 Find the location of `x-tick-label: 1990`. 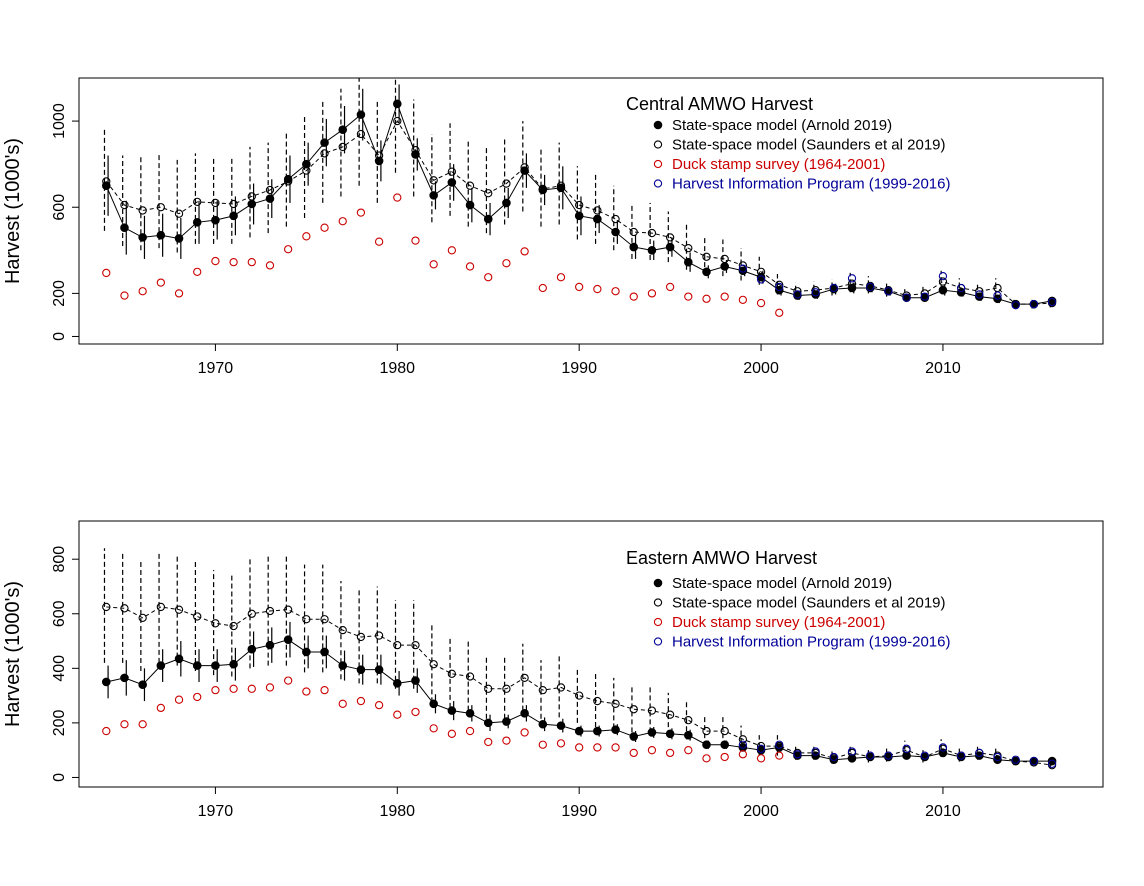

x-tick-label: 1990 is located at coordinates (579, 811).